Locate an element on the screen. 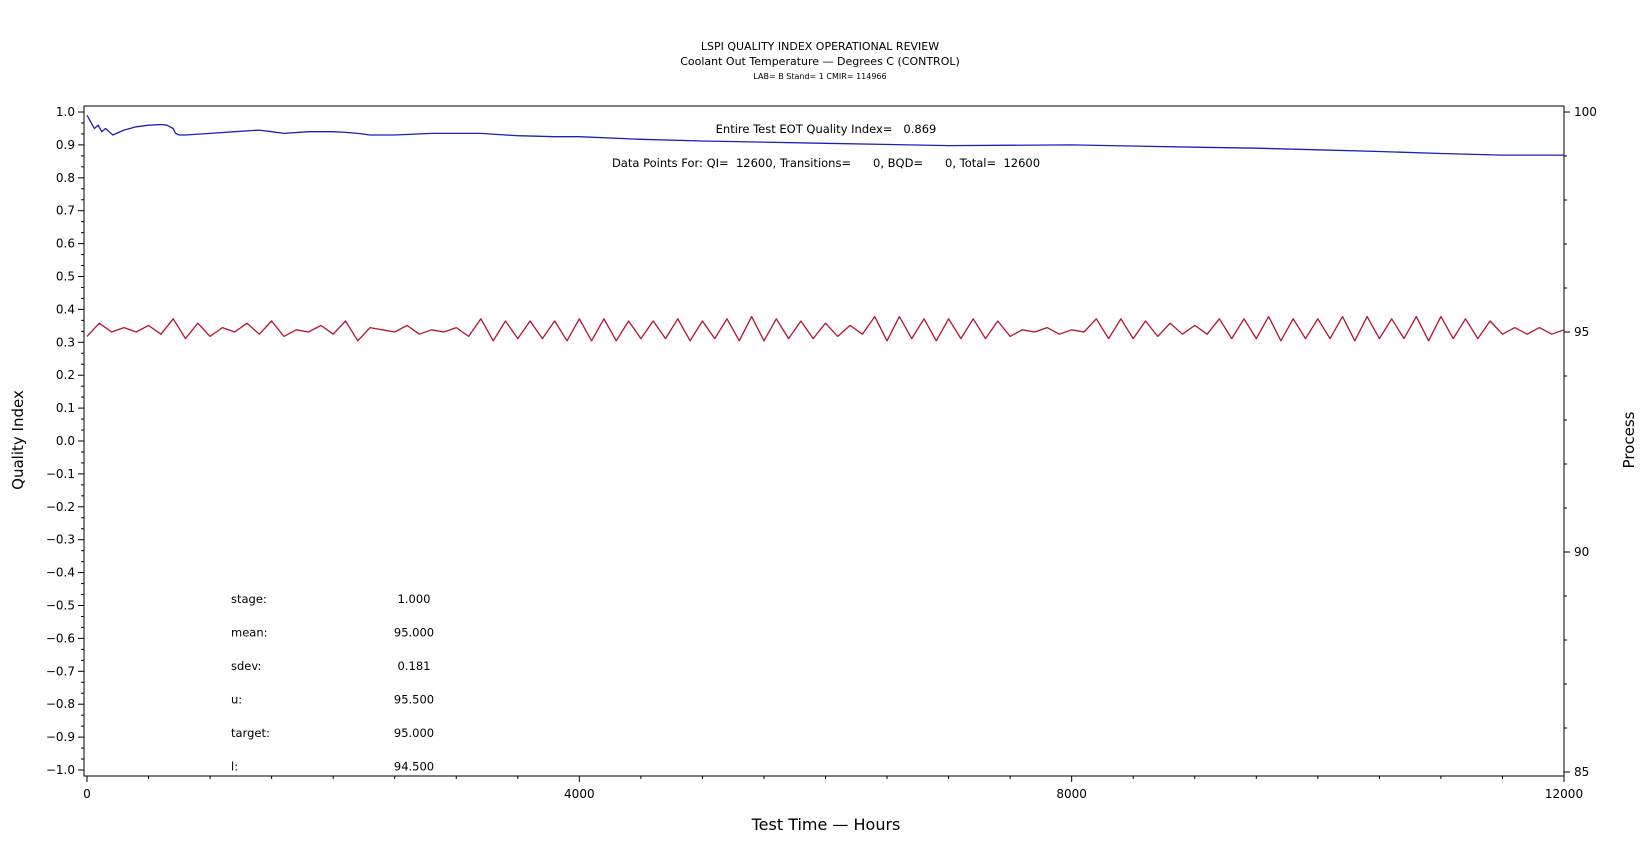 This screenshot has height=845, width=1648. y-left-tick-label: −0.1 is located at coordinates (60, 474).